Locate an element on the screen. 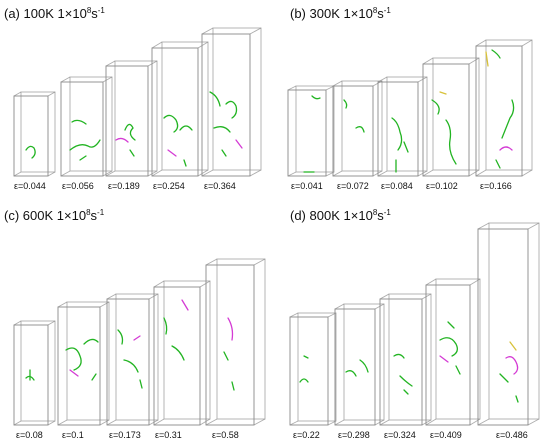 This screenshot has width=550, height=447. strain-label-d-1: ε=0.22 is located at coordinates (306, 435).